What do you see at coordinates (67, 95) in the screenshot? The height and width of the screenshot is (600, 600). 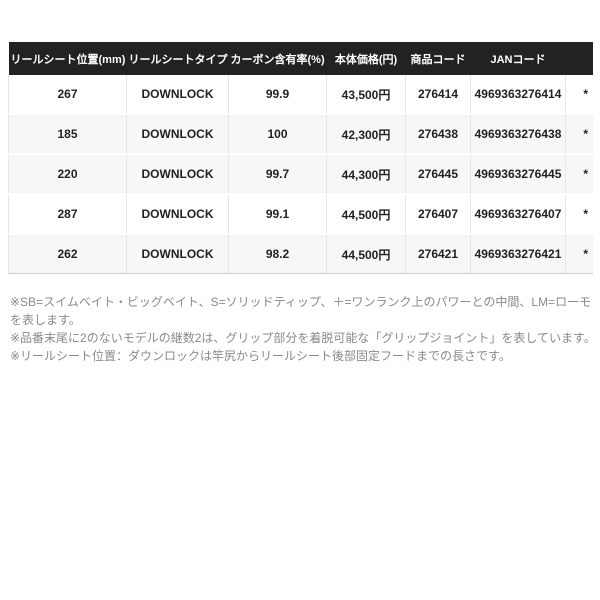 I see `cell-reel-seat-position: 267` at bounding box center [67, 95].